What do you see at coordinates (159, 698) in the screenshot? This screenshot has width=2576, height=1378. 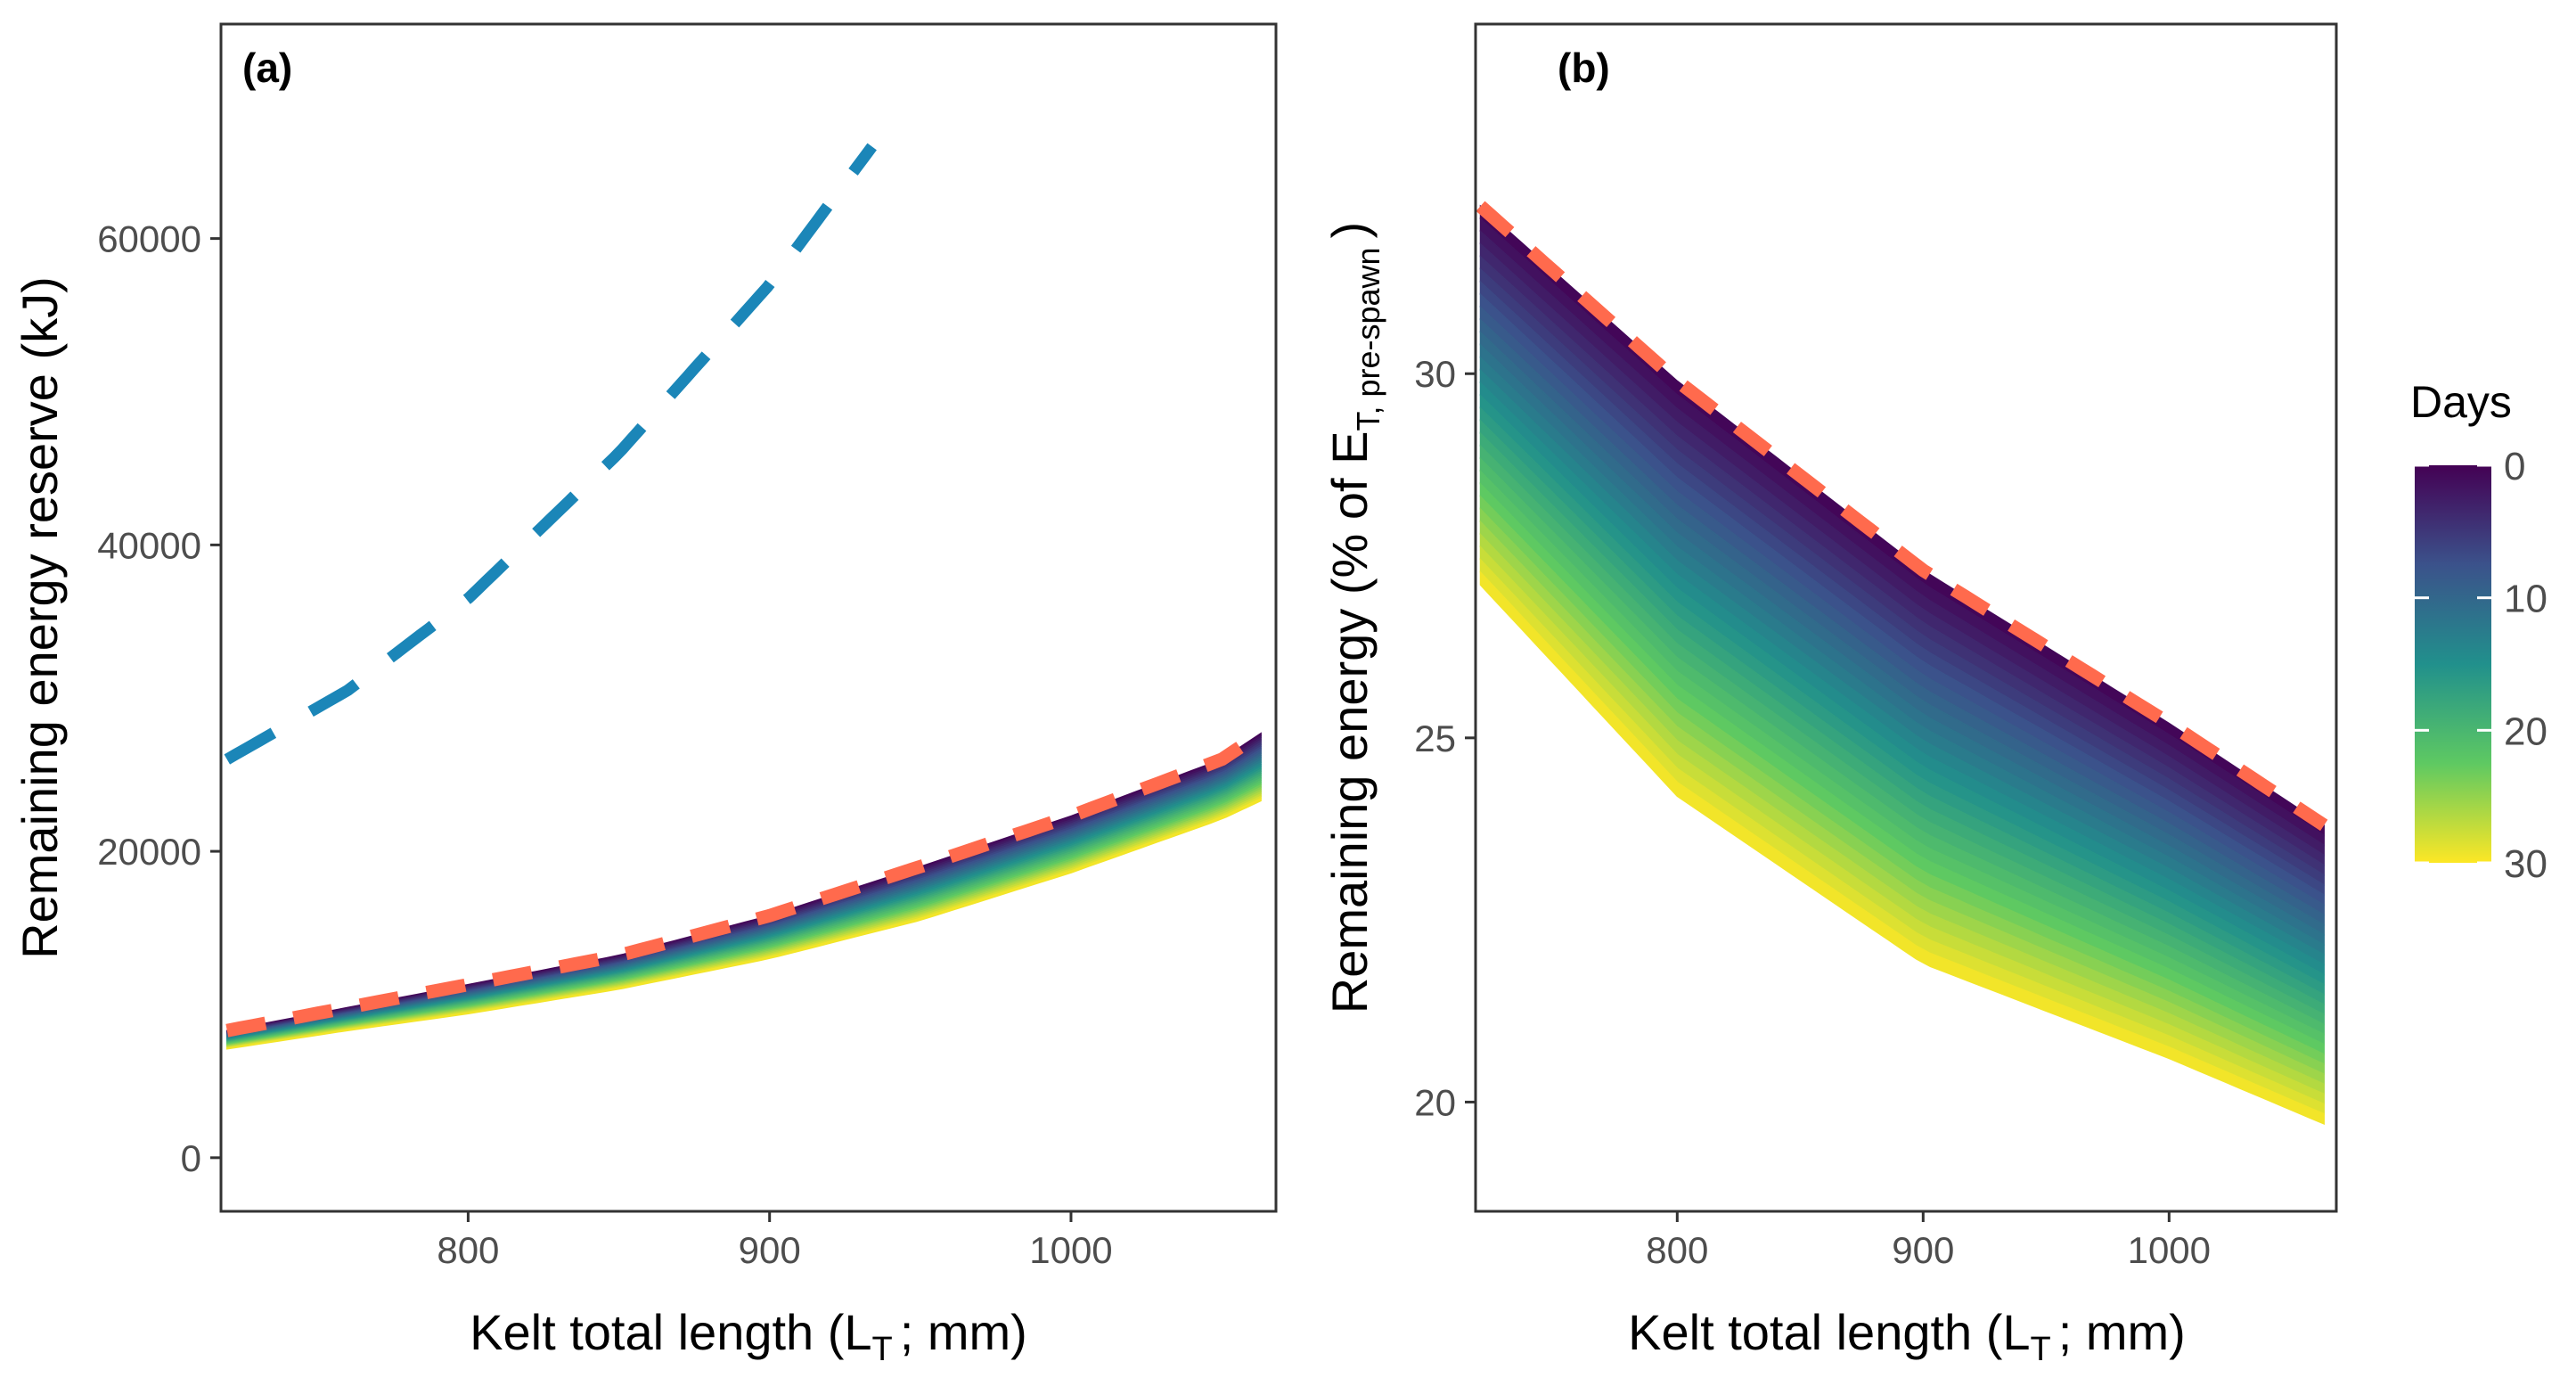 I see `panel-a-y-axis: 0 20000 40000 60000` at bounding box center [159, 698].